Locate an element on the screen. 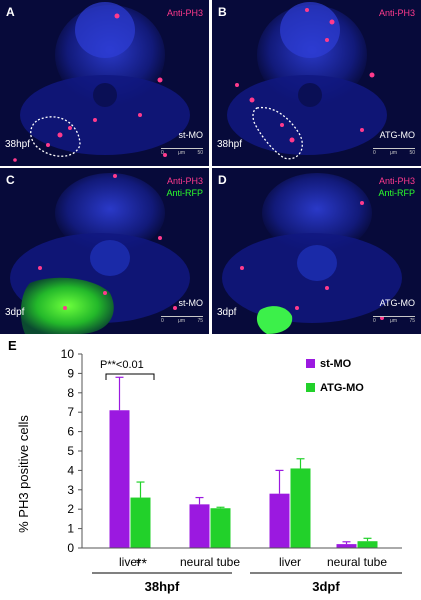 Image resolution: width=421 pixels, height=600 pixels. legend-label: ATG-MO is located at coordinates (342, 388).